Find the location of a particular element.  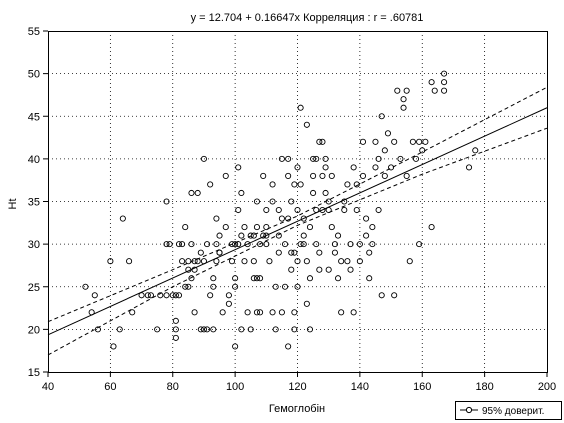

y-tick-label: 45 is located at coordinates (34, 117).